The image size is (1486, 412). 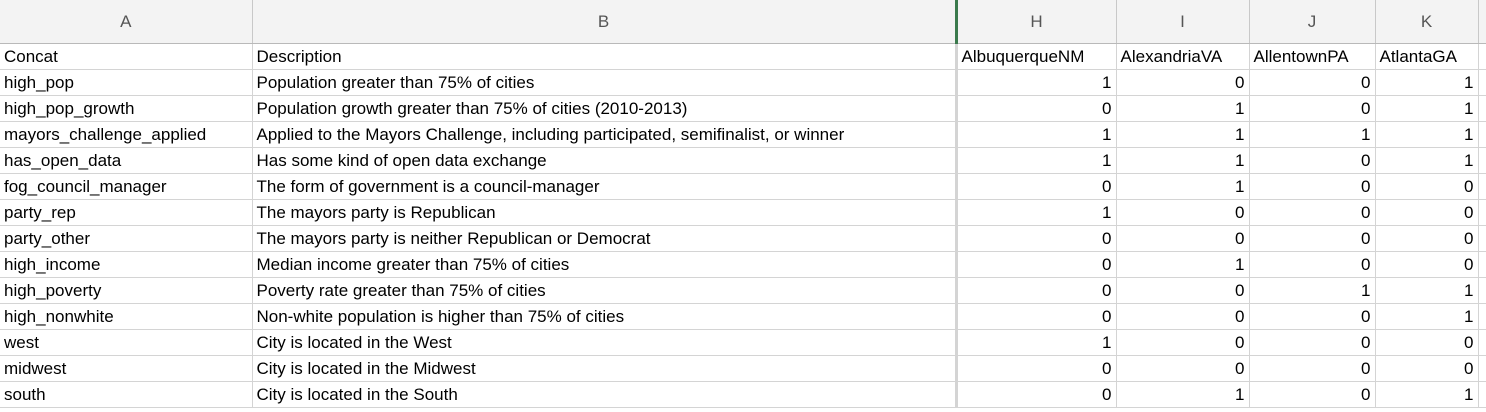 I want to click on column-header-i: I, so click(x=1183, y=22).